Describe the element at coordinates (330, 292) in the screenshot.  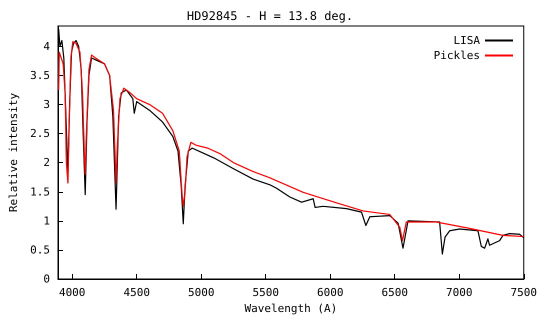
I see `x-tick-label: 6000` at that location.